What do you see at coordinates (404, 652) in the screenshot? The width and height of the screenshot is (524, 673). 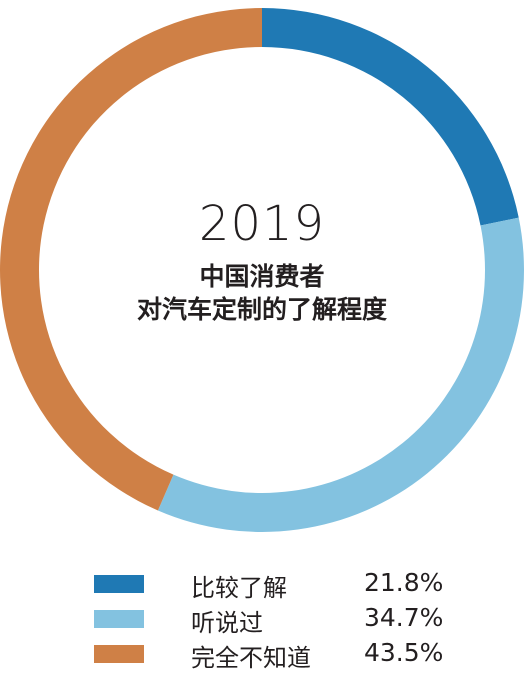 I see `legend-value: 43.5%` at bounding box center [404, 652].